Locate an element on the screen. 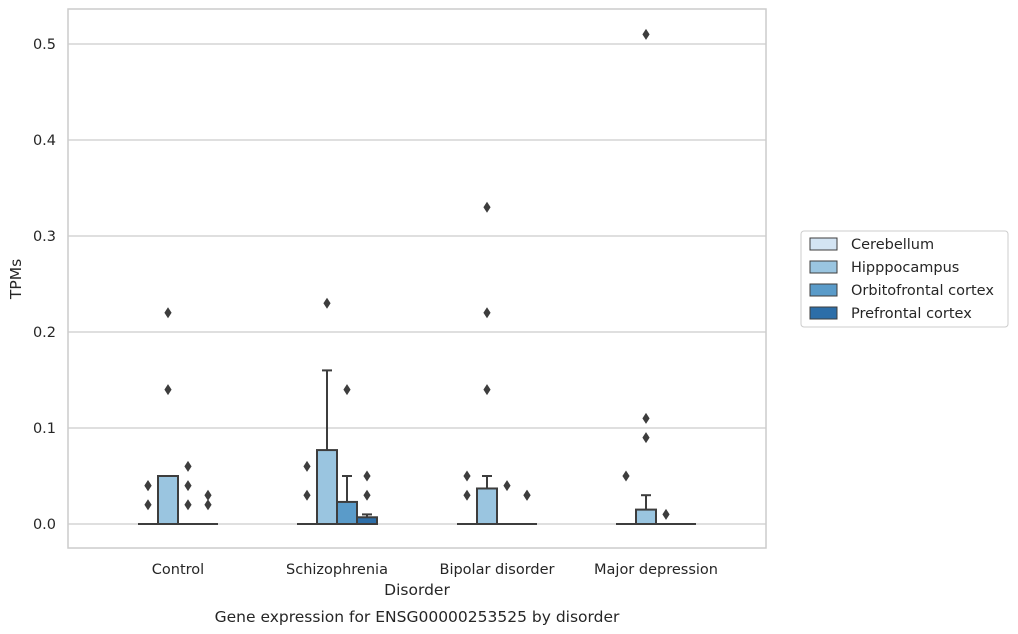  x-tick-label: Control is located at coordinates (178, 570).